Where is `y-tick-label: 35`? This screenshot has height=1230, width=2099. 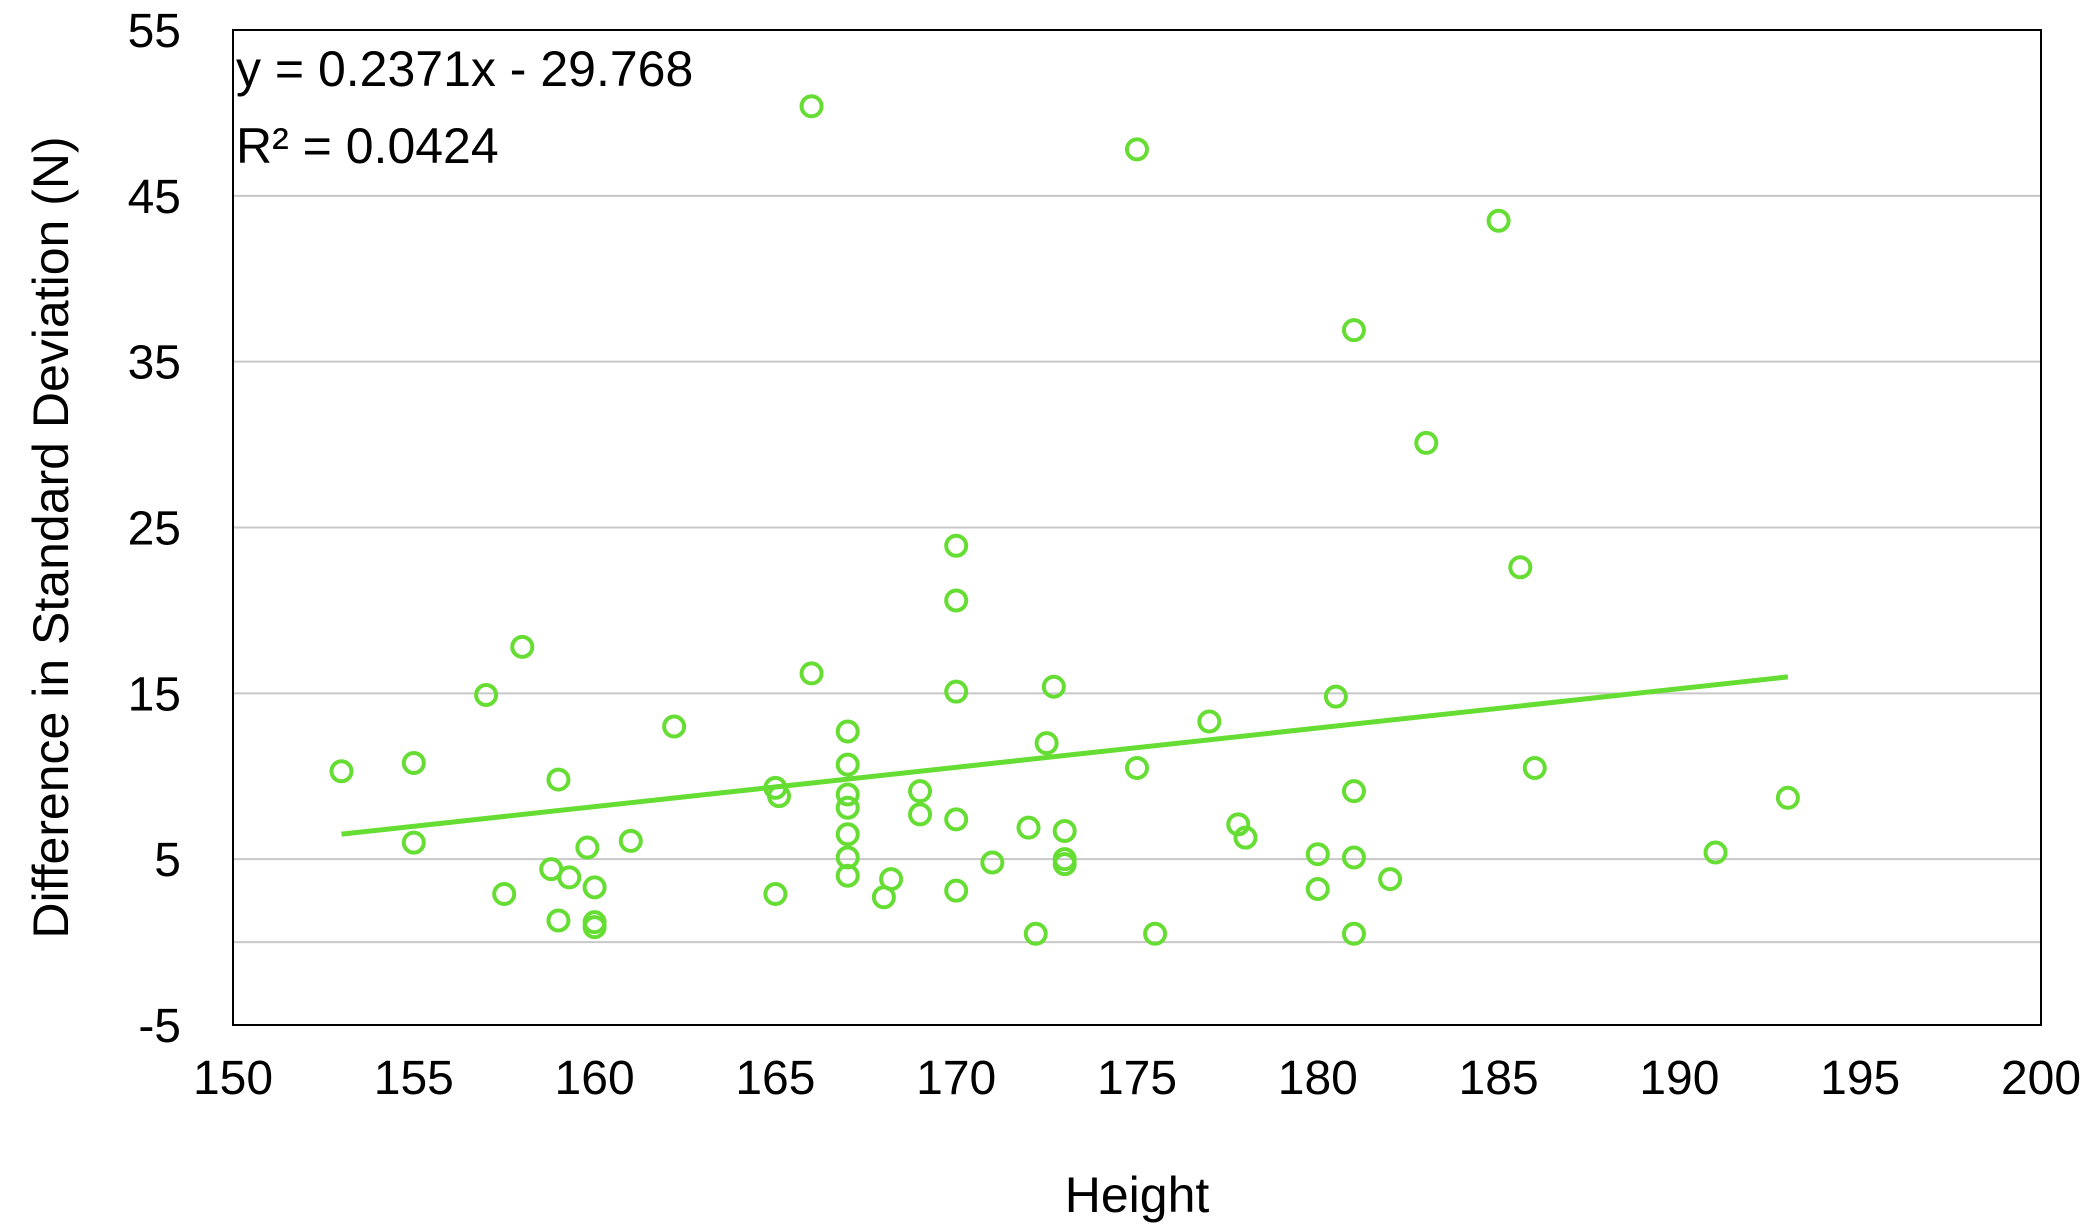
y-tick-label: 35 is located at coordinates (154, 363).